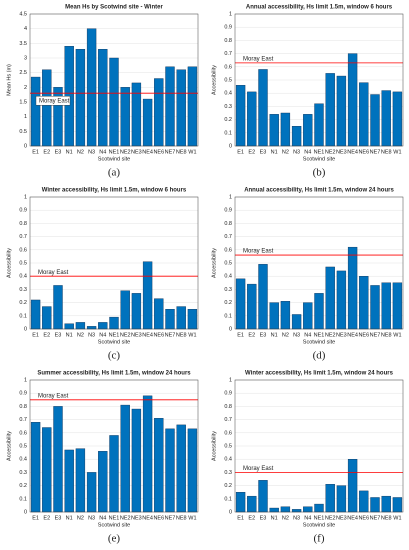 Image resolution: width=409 pixels, height=550 pixels. What do you see at coordinates (23, 102) in the screenshot?
I see `y-tick-label: 1.5` at bounding box center [23, 102].